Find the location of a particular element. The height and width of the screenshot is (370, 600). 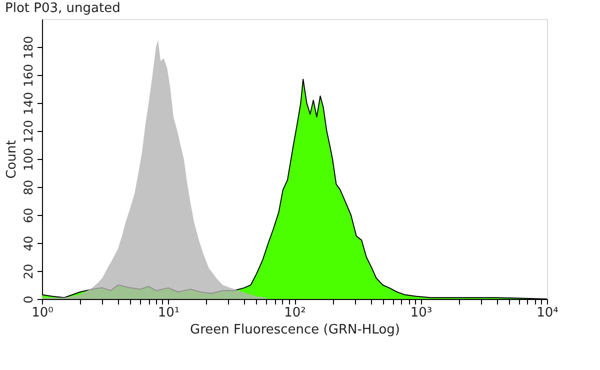

y-tick-label: 140 is located at coordinates (29, 103).